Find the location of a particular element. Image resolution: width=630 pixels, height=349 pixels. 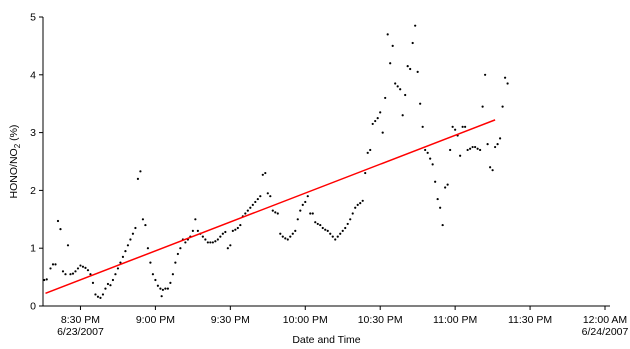

x-axis-title: Date and Time is located at coordinates (326, 340).